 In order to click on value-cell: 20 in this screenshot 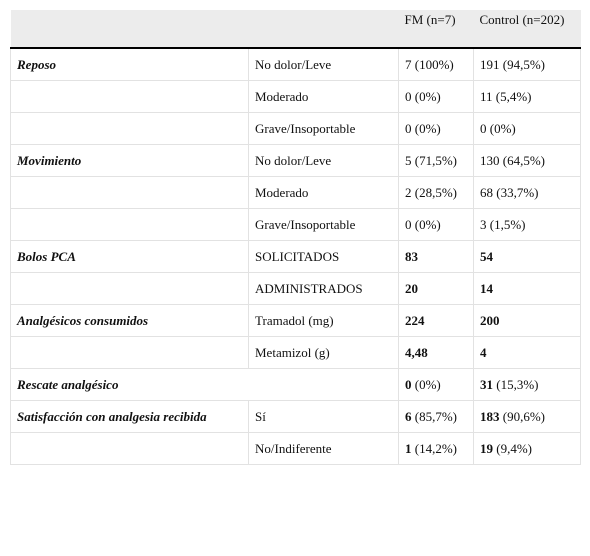, I will do `click(436, 288)`.